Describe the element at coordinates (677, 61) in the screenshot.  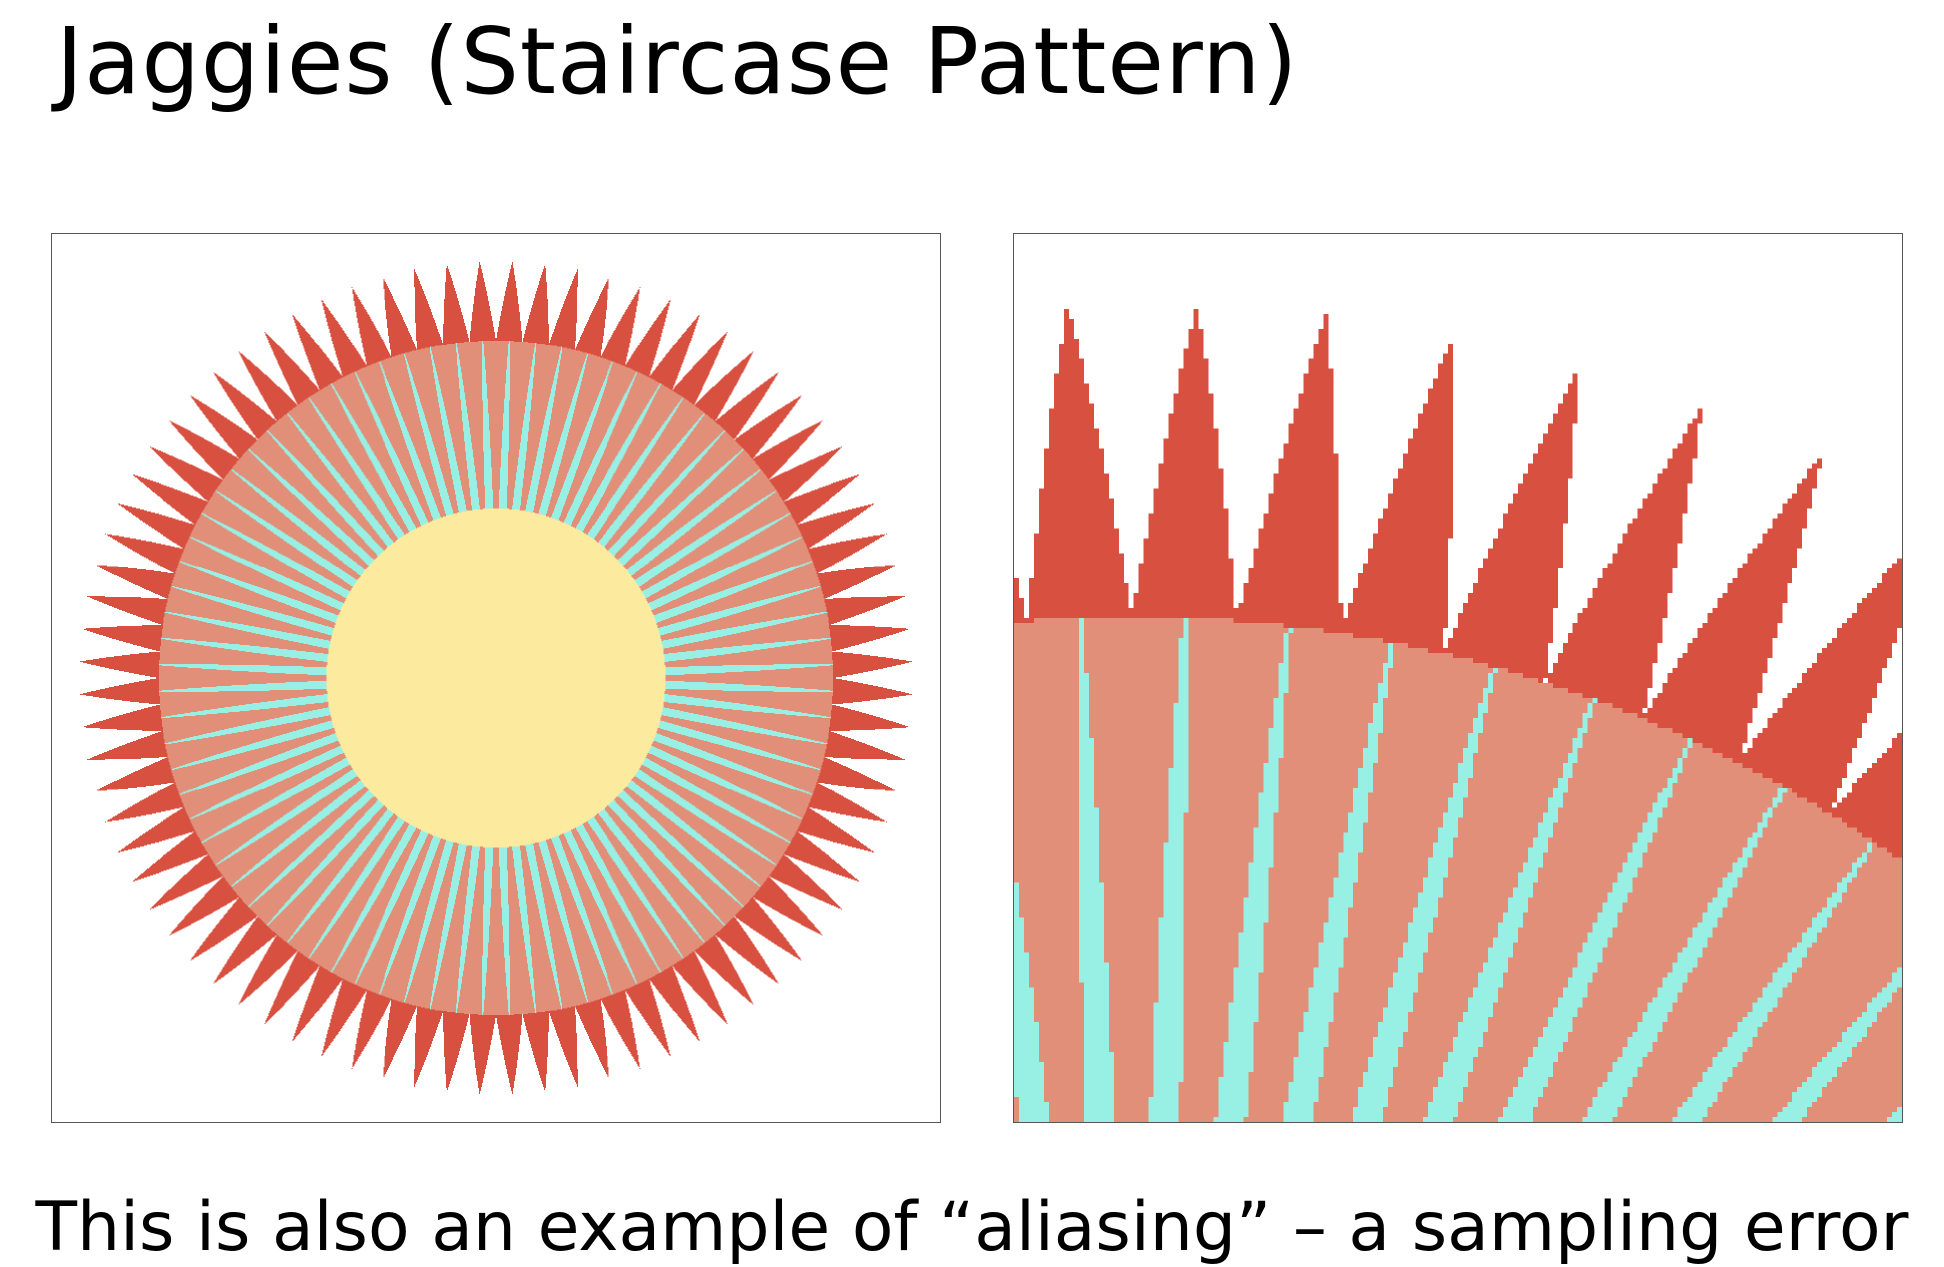
I see `slide-title: Jaggies (Staircase Pattern)` at that location.